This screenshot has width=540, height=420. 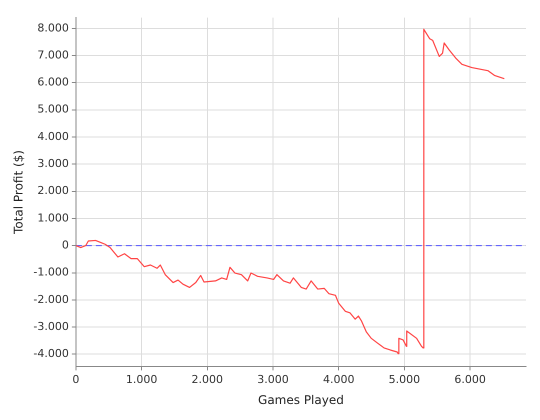 I want to click on x-axis-title: Games Played, so click(x=301, y=399).